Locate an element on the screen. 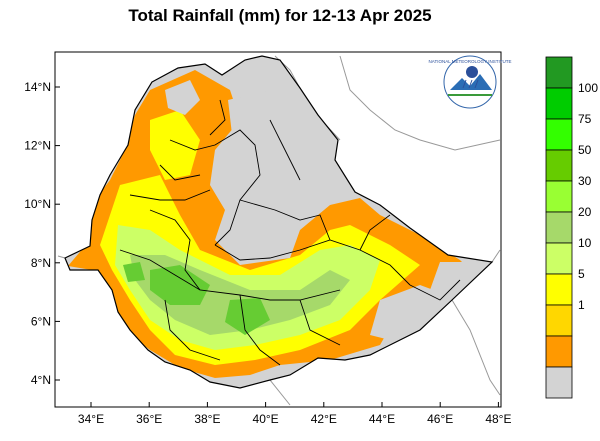 This screenshot has height=441, width=600. y-tick-label: 8°N is located at coordinates (41, 263).